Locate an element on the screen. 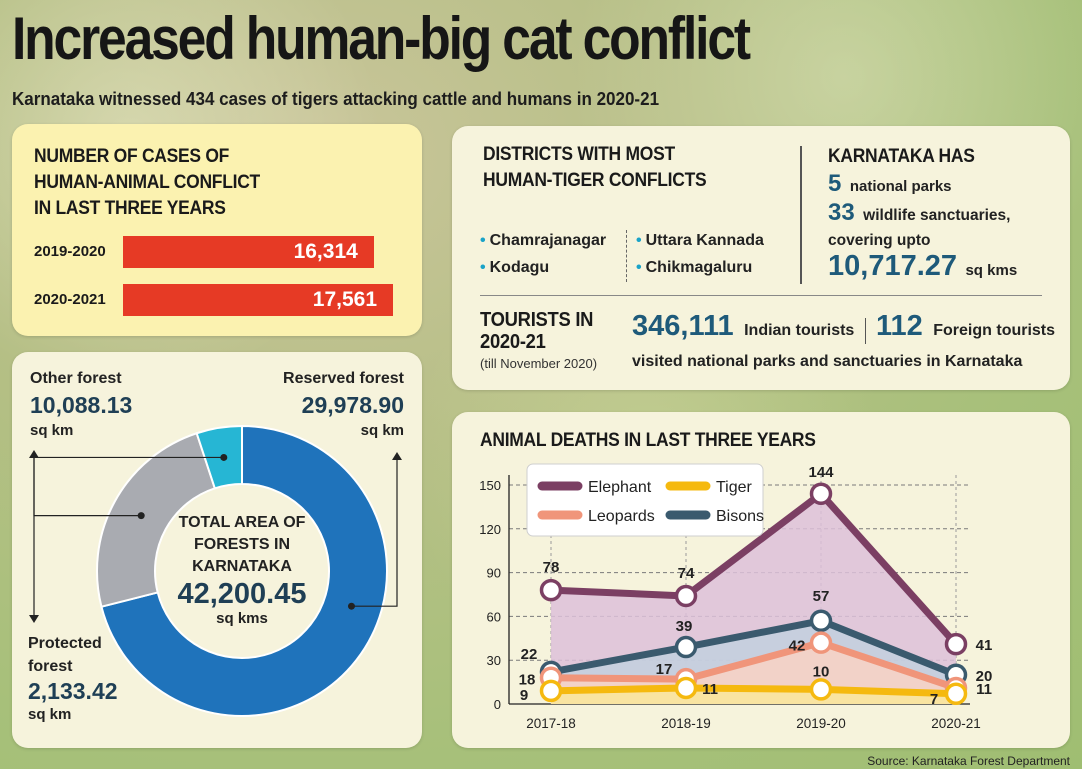  protected-forest-value: 2,133.42 is located at coordinates (73, 691).